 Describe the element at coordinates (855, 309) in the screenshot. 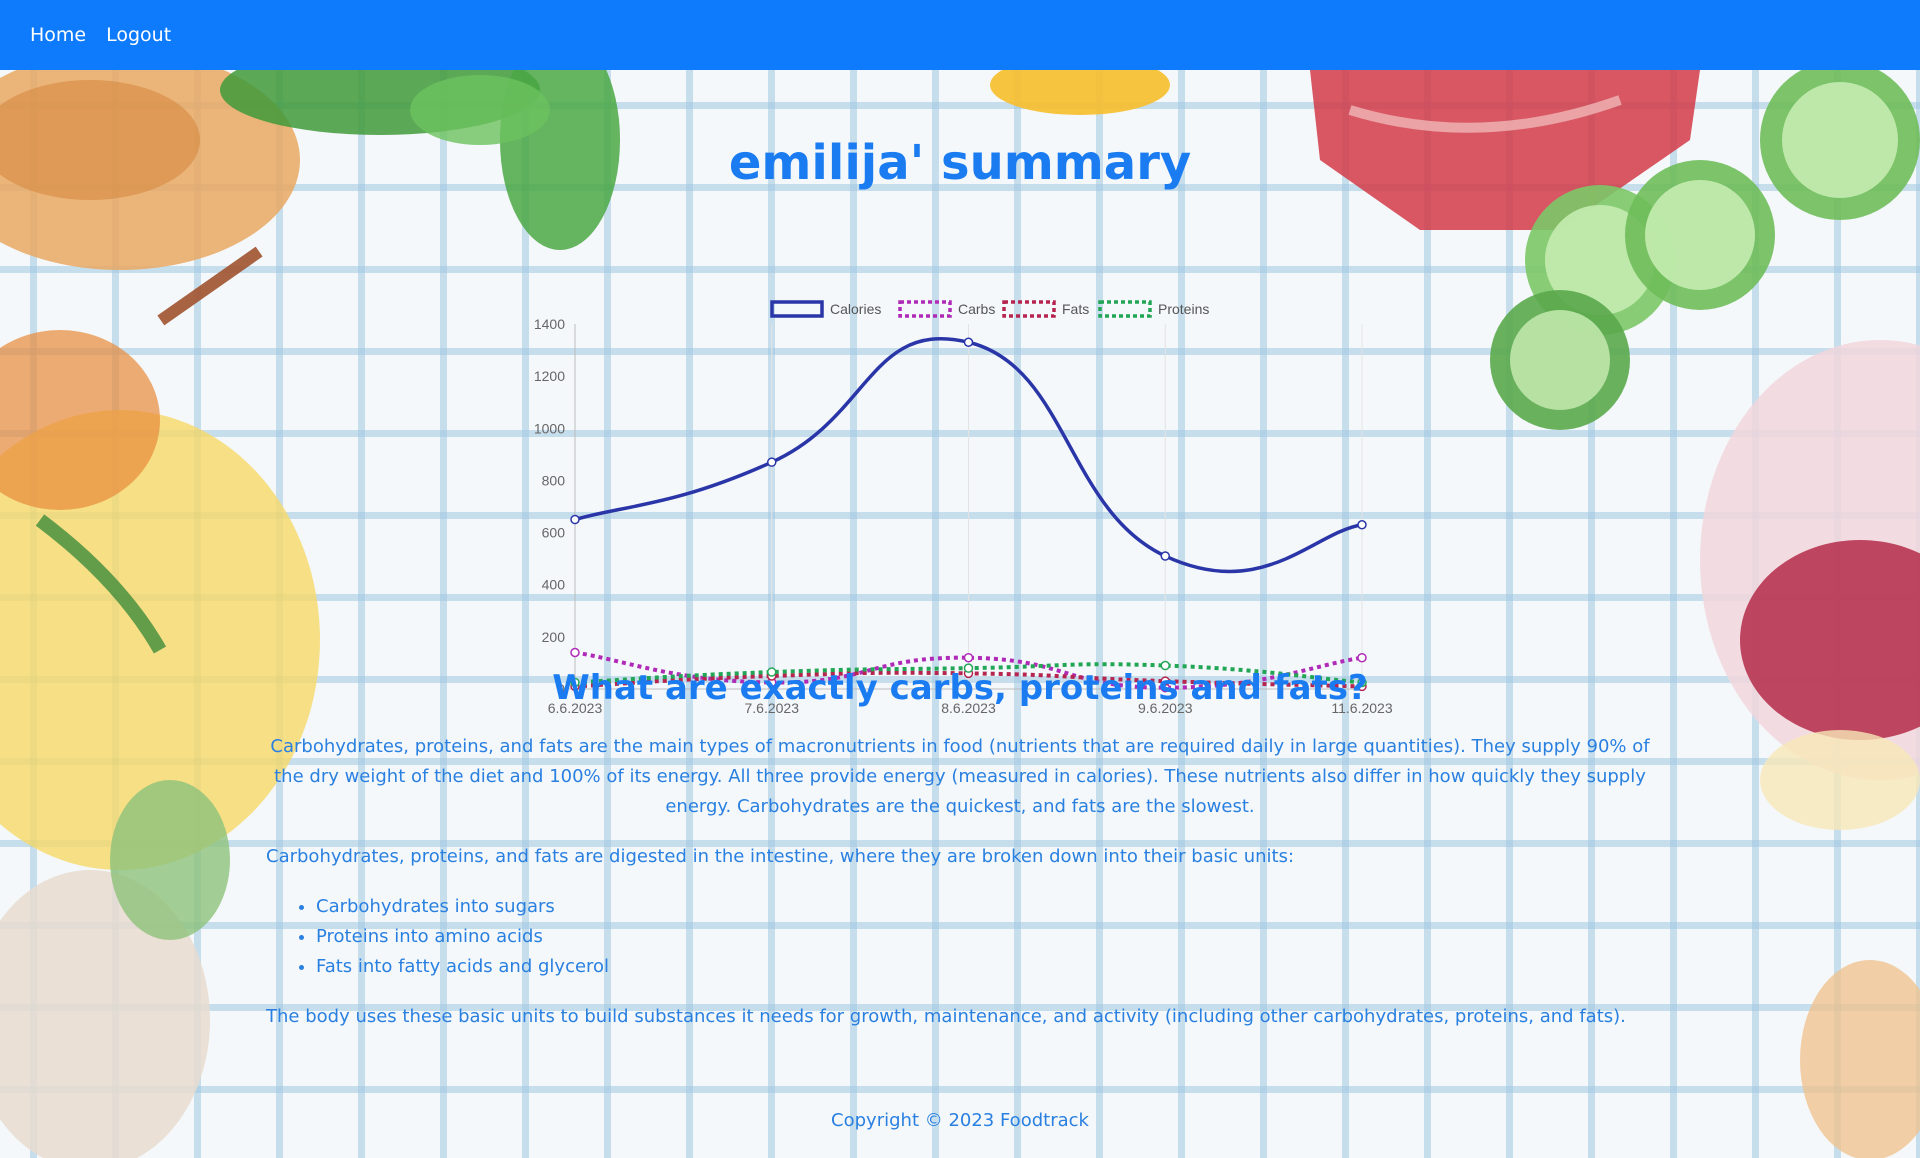

I see `legend-label-calories: Calories` at that location.